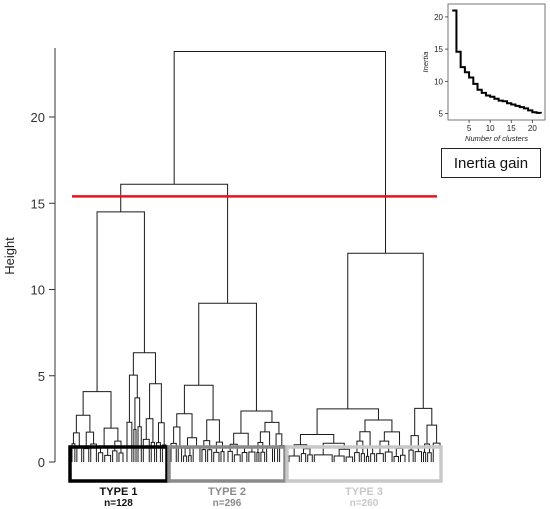  Describe the element at coordinates (38, 203) in the screenshot. I see `y-tick-label-3: 15` at that location.